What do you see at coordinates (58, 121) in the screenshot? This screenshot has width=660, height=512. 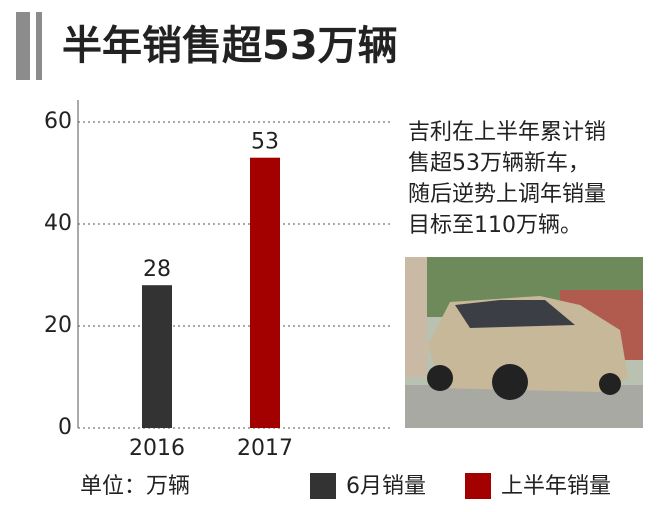 I see `y-tick-label: 60` at bounding box center [58, 121].